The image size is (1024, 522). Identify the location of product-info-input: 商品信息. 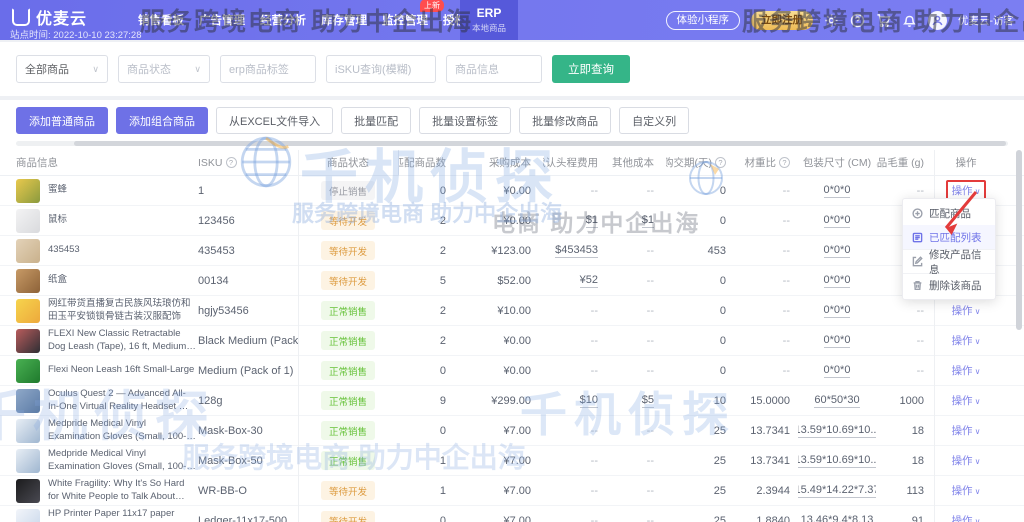
(494, 69).